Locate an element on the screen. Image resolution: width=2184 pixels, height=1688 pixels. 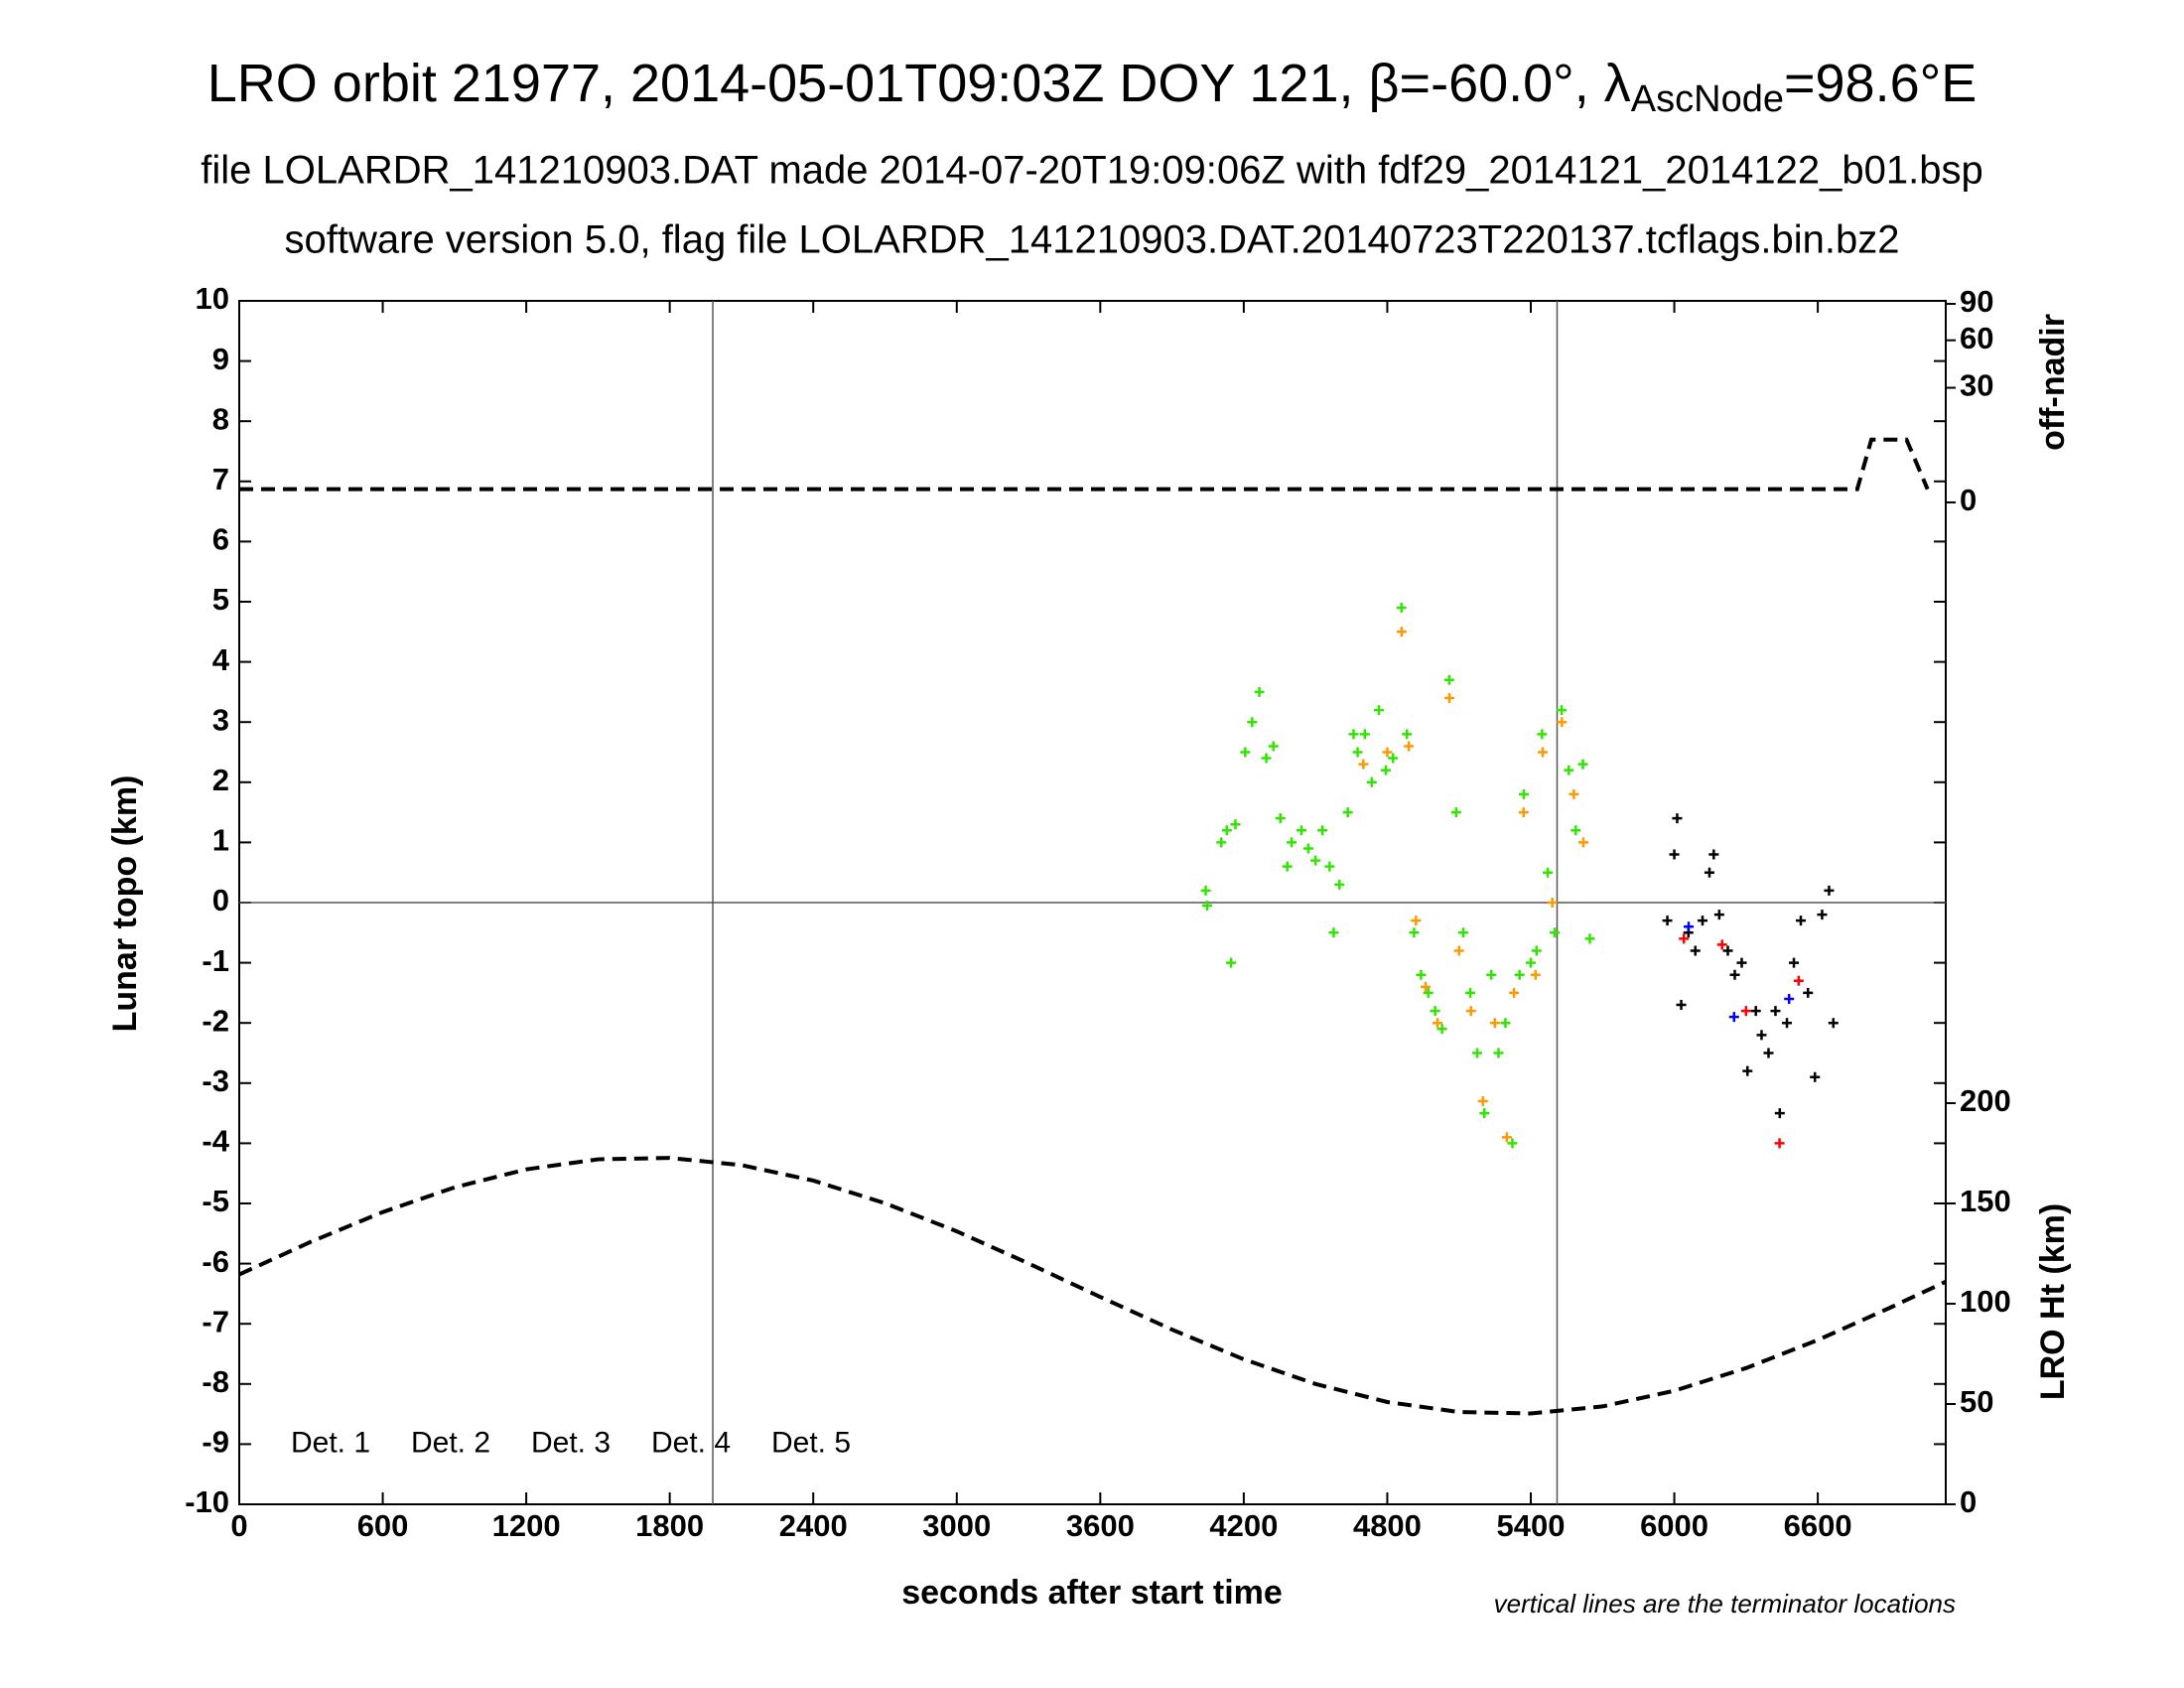
x-tick-label: 5400 is located at coordinates (1531, 1525).